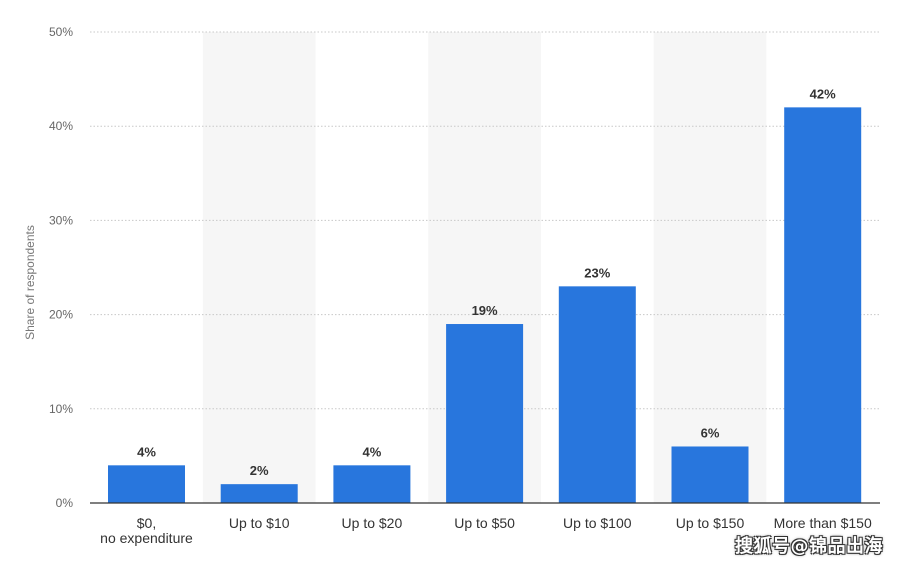 Image resolution: width=901 pixels, height=566 pixels. Describe the element at coordinates (259, 470) in the screenshot. I see `data-label: 2%` at that location.